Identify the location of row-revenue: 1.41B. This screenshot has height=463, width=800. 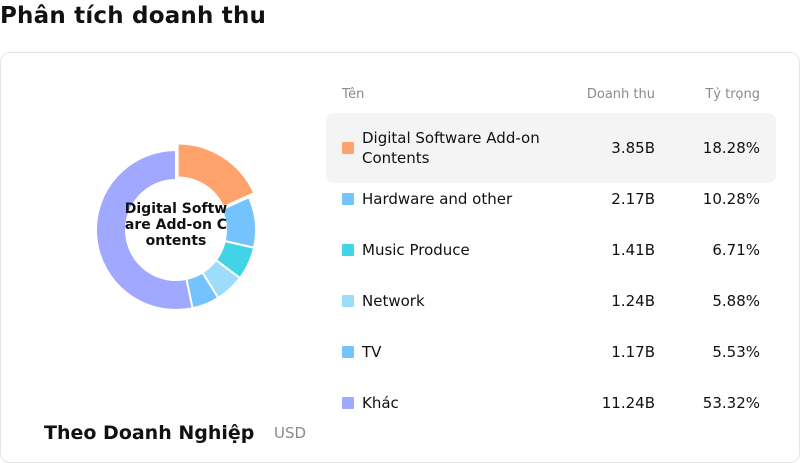
(633, 250).